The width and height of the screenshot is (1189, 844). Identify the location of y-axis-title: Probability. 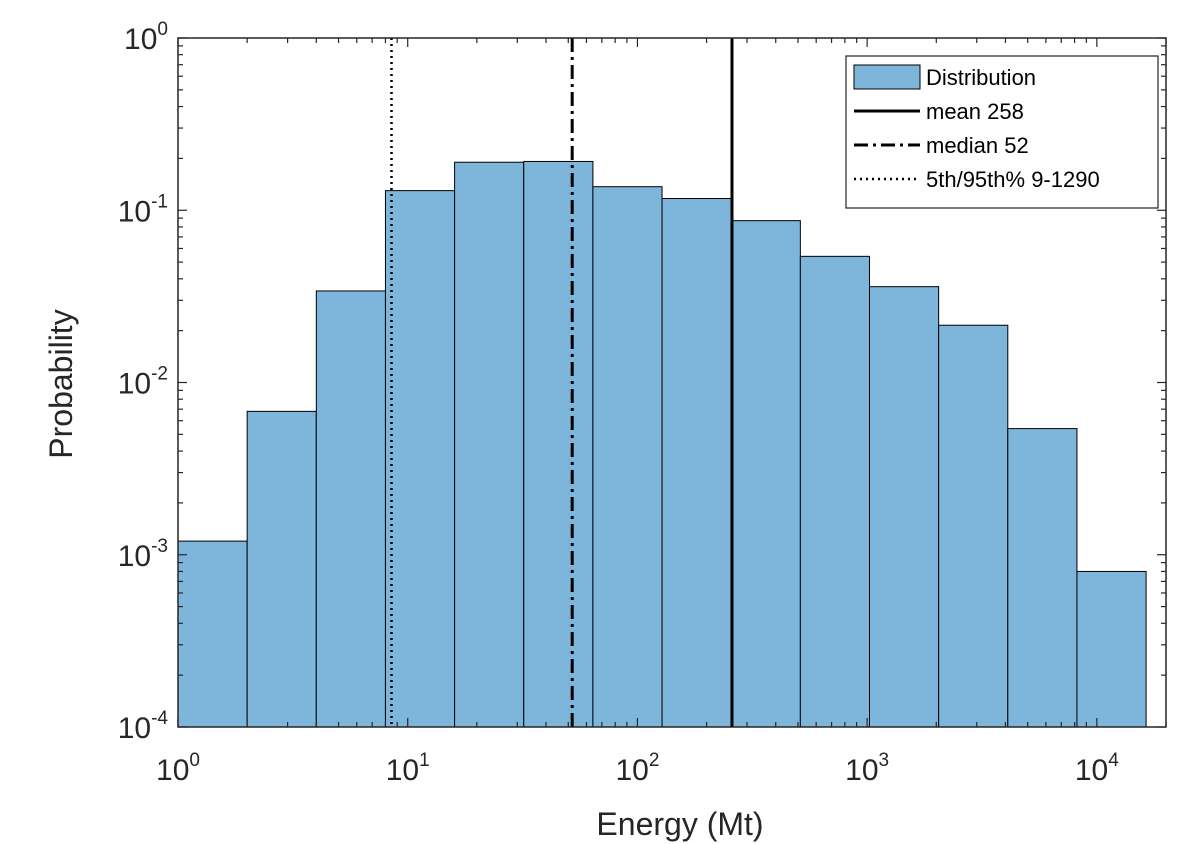
(61, 383).